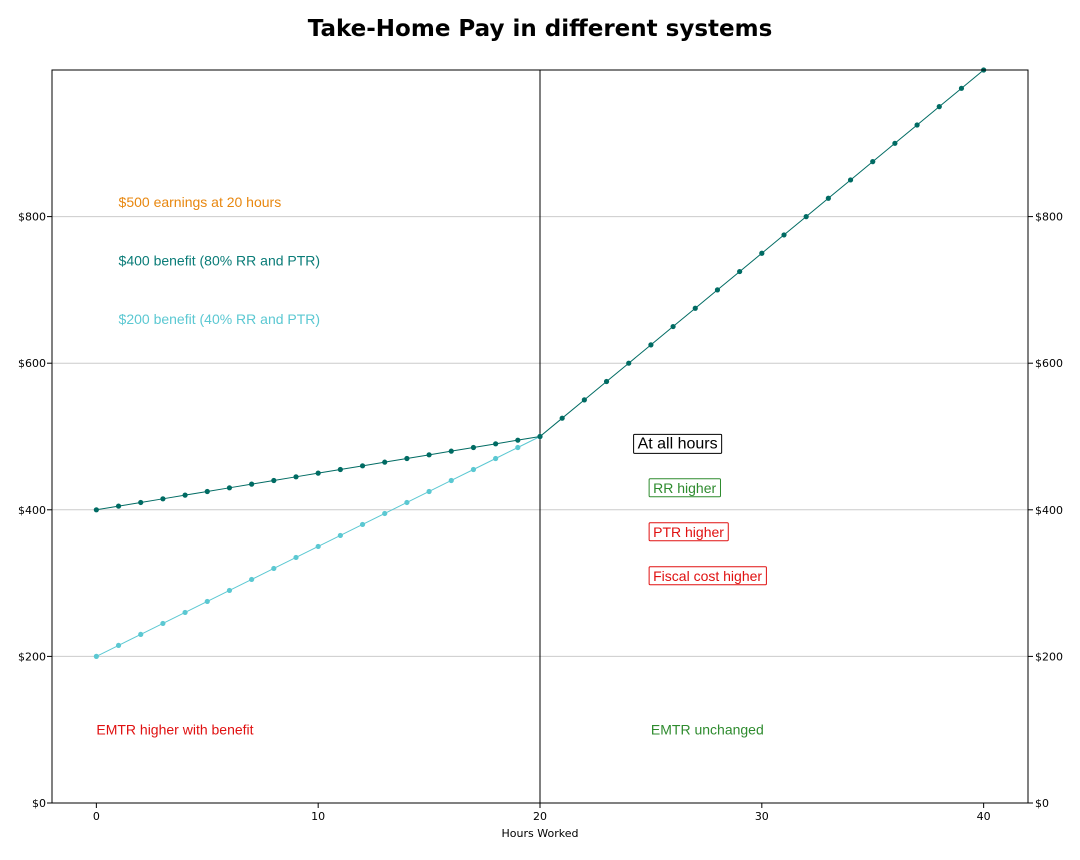 The image size is (1080, 860). I want to click on annotation-text-0: $500 earnings at 20 hours, so click(200, 202).